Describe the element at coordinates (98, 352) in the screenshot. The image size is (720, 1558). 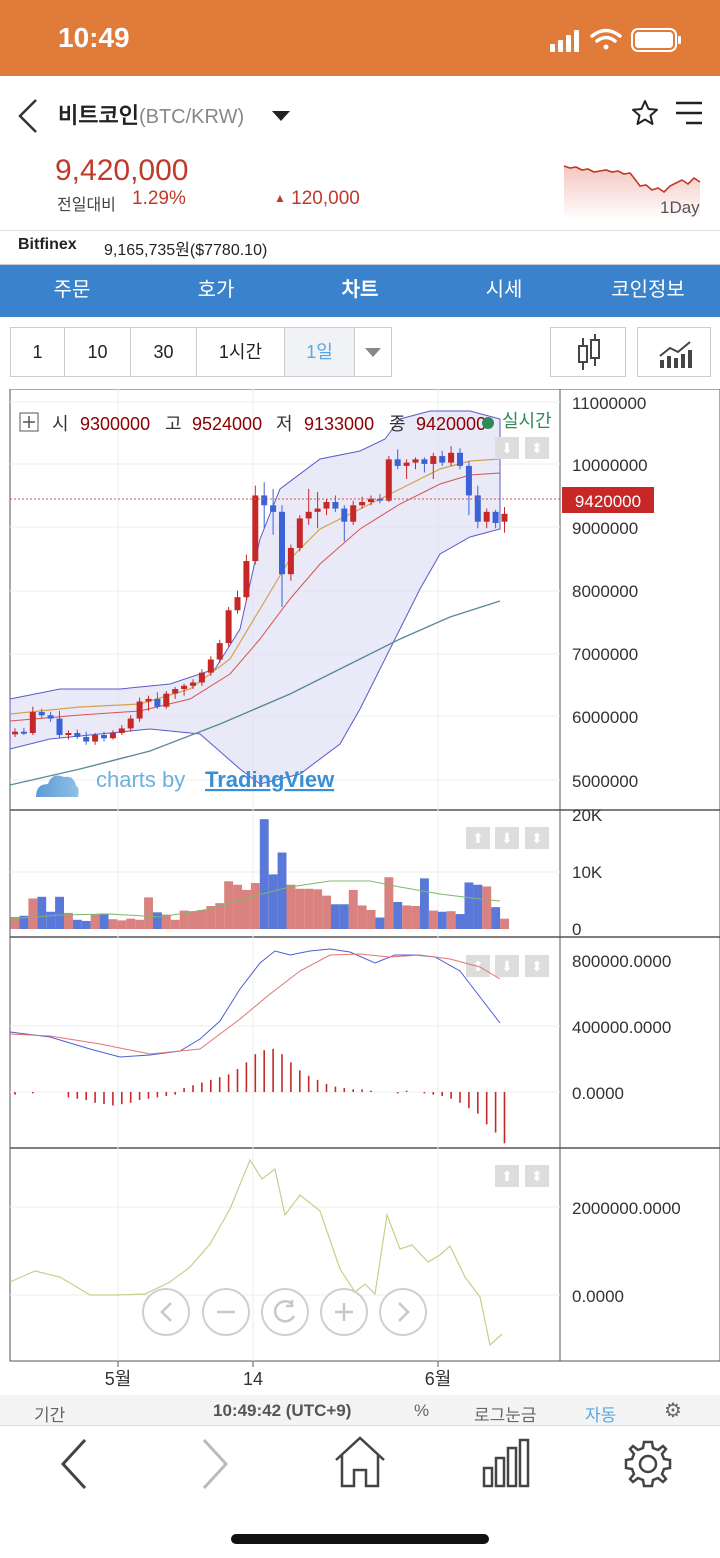
I see `period-10: 10` at that location.